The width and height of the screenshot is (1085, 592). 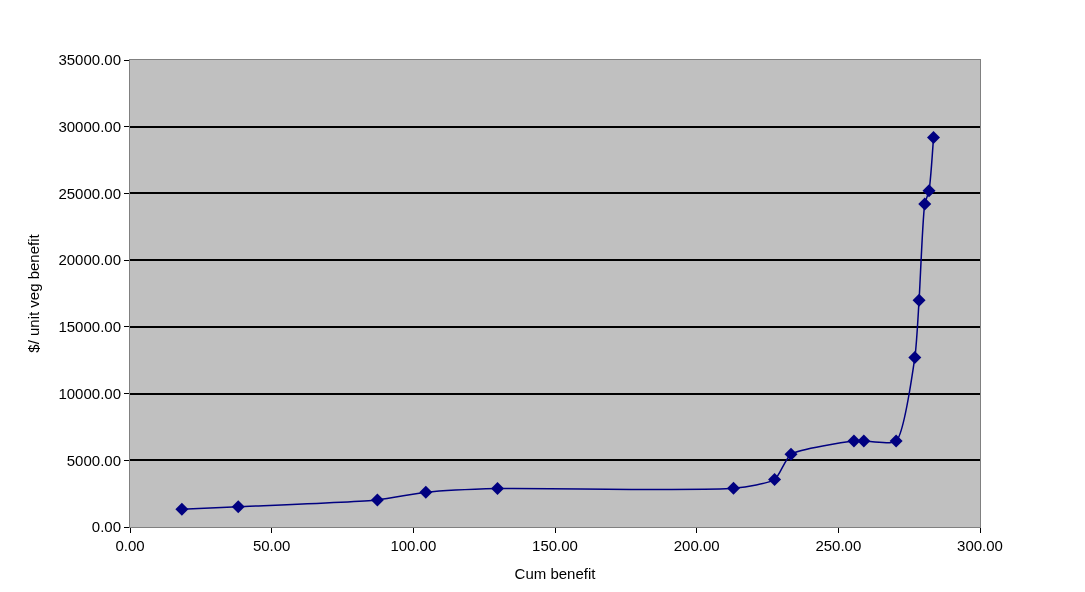 I want to click on y-tick-label: 5000.00, so click(x=93, y=460).